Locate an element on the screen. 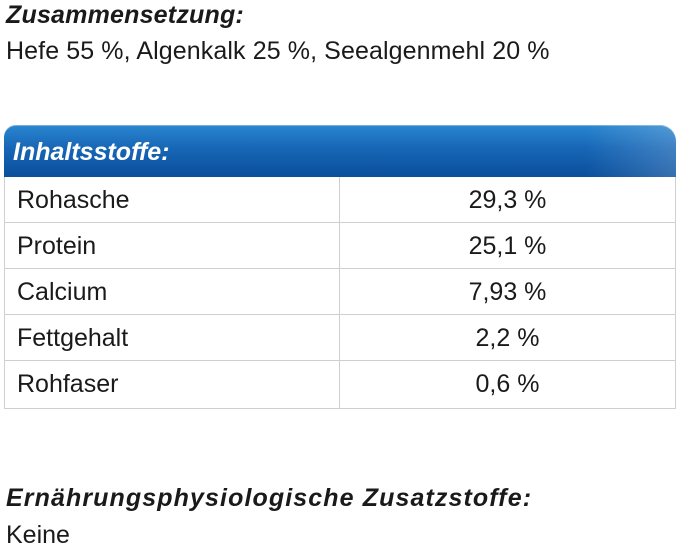 The image size is (679, 551). ingredient-value: 7,93 % is located at coordinates (507, 292).